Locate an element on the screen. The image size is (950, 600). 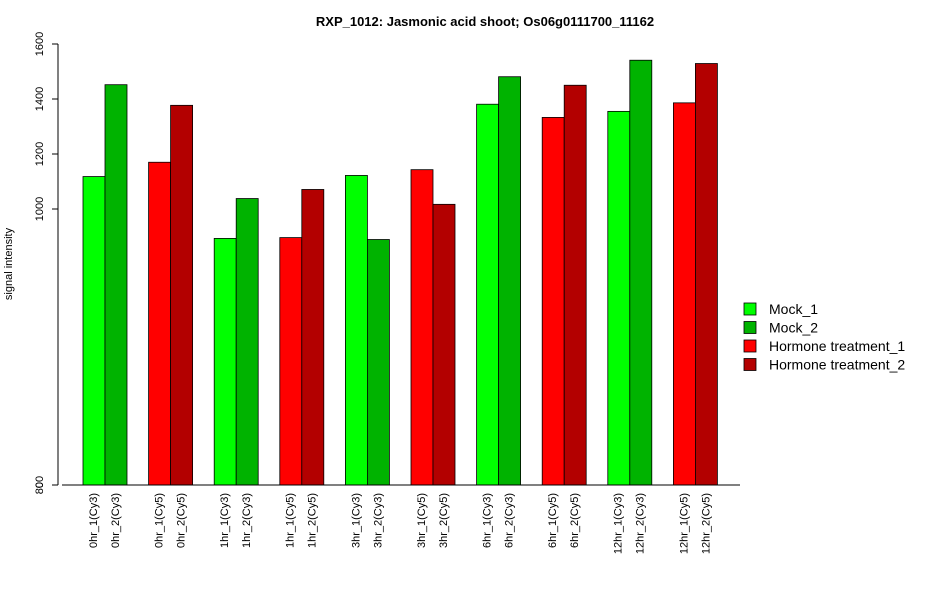
y-tick-label: 1200 is located at coordinates (40, 154).